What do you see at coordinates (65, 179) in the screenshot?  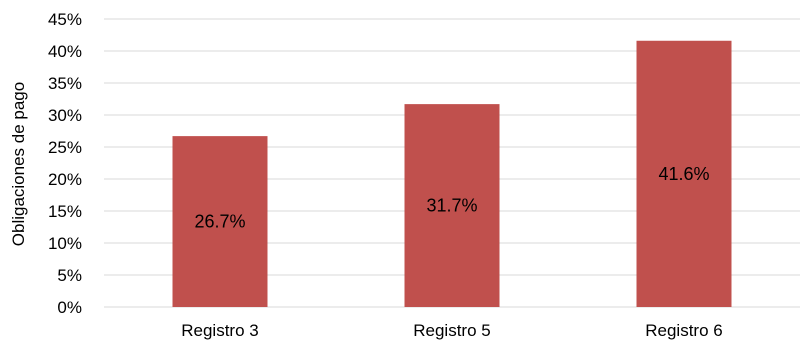 I see `y-tick-label: 20%` at bounding box center [65, 179].